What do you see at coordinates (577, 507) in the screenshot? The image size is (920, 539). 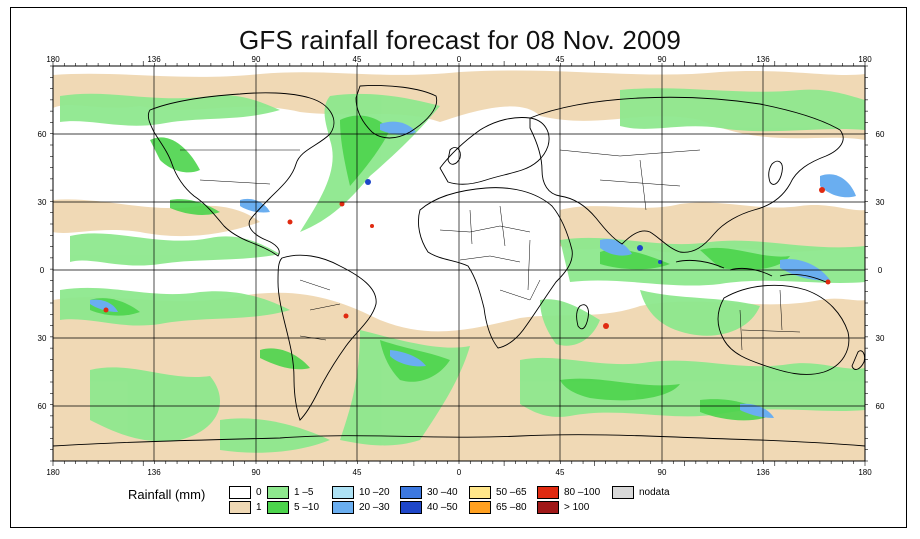 I see `legend-label: > 100` at bounding box center [577, 507].